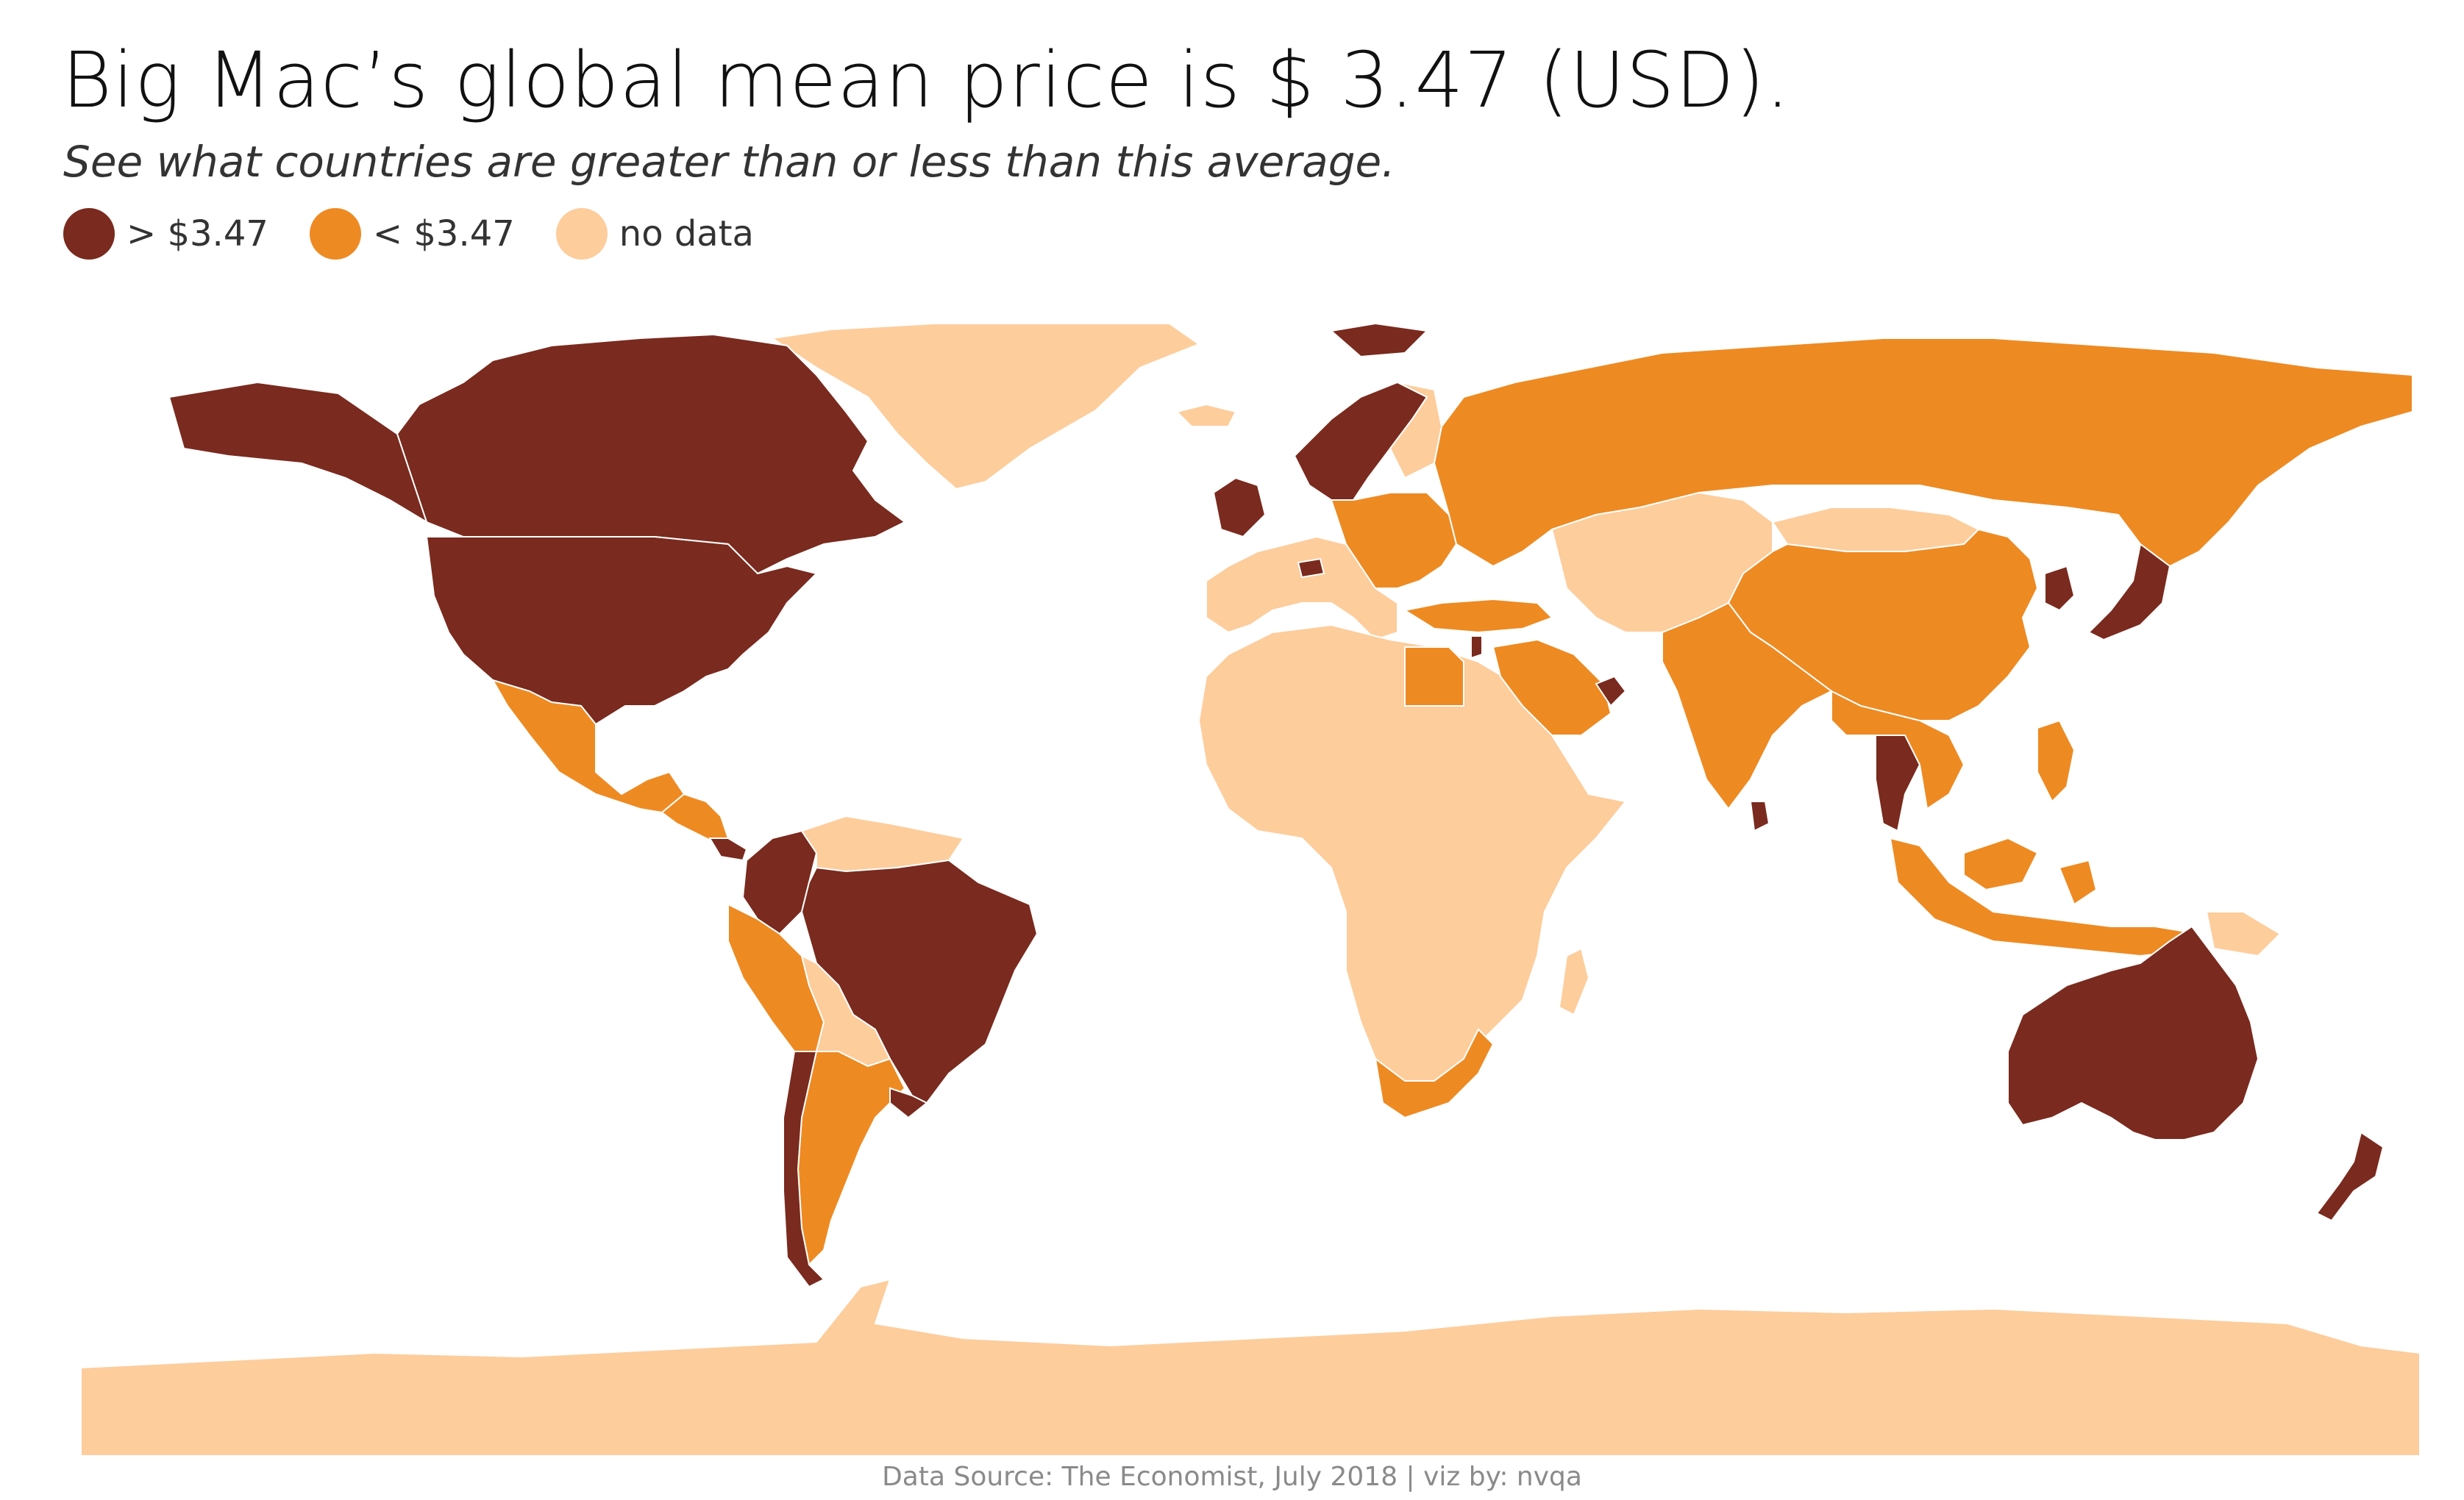  I want to click on legend-item-above: > $3.47, so click(165, 234).